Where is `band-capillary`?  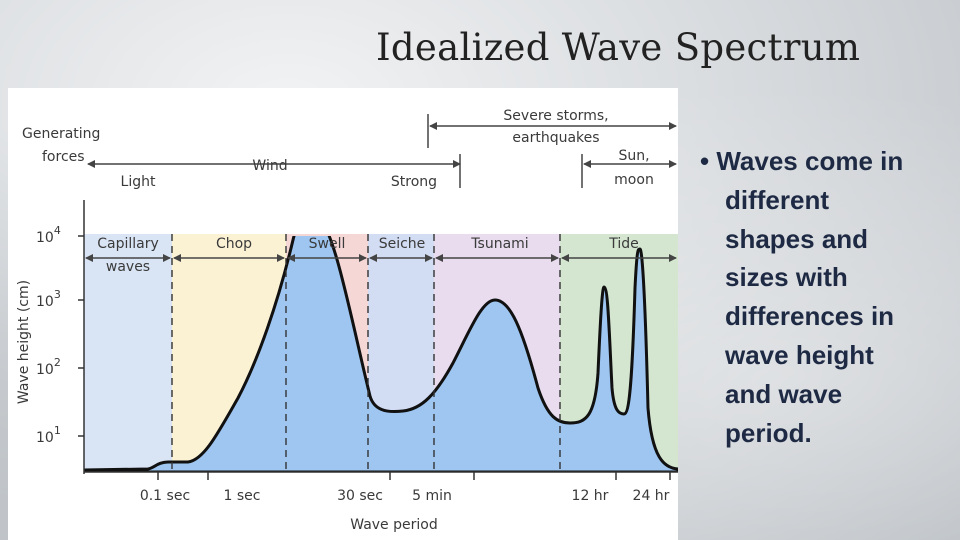 band-capillary is located at coordinates (128, 353).